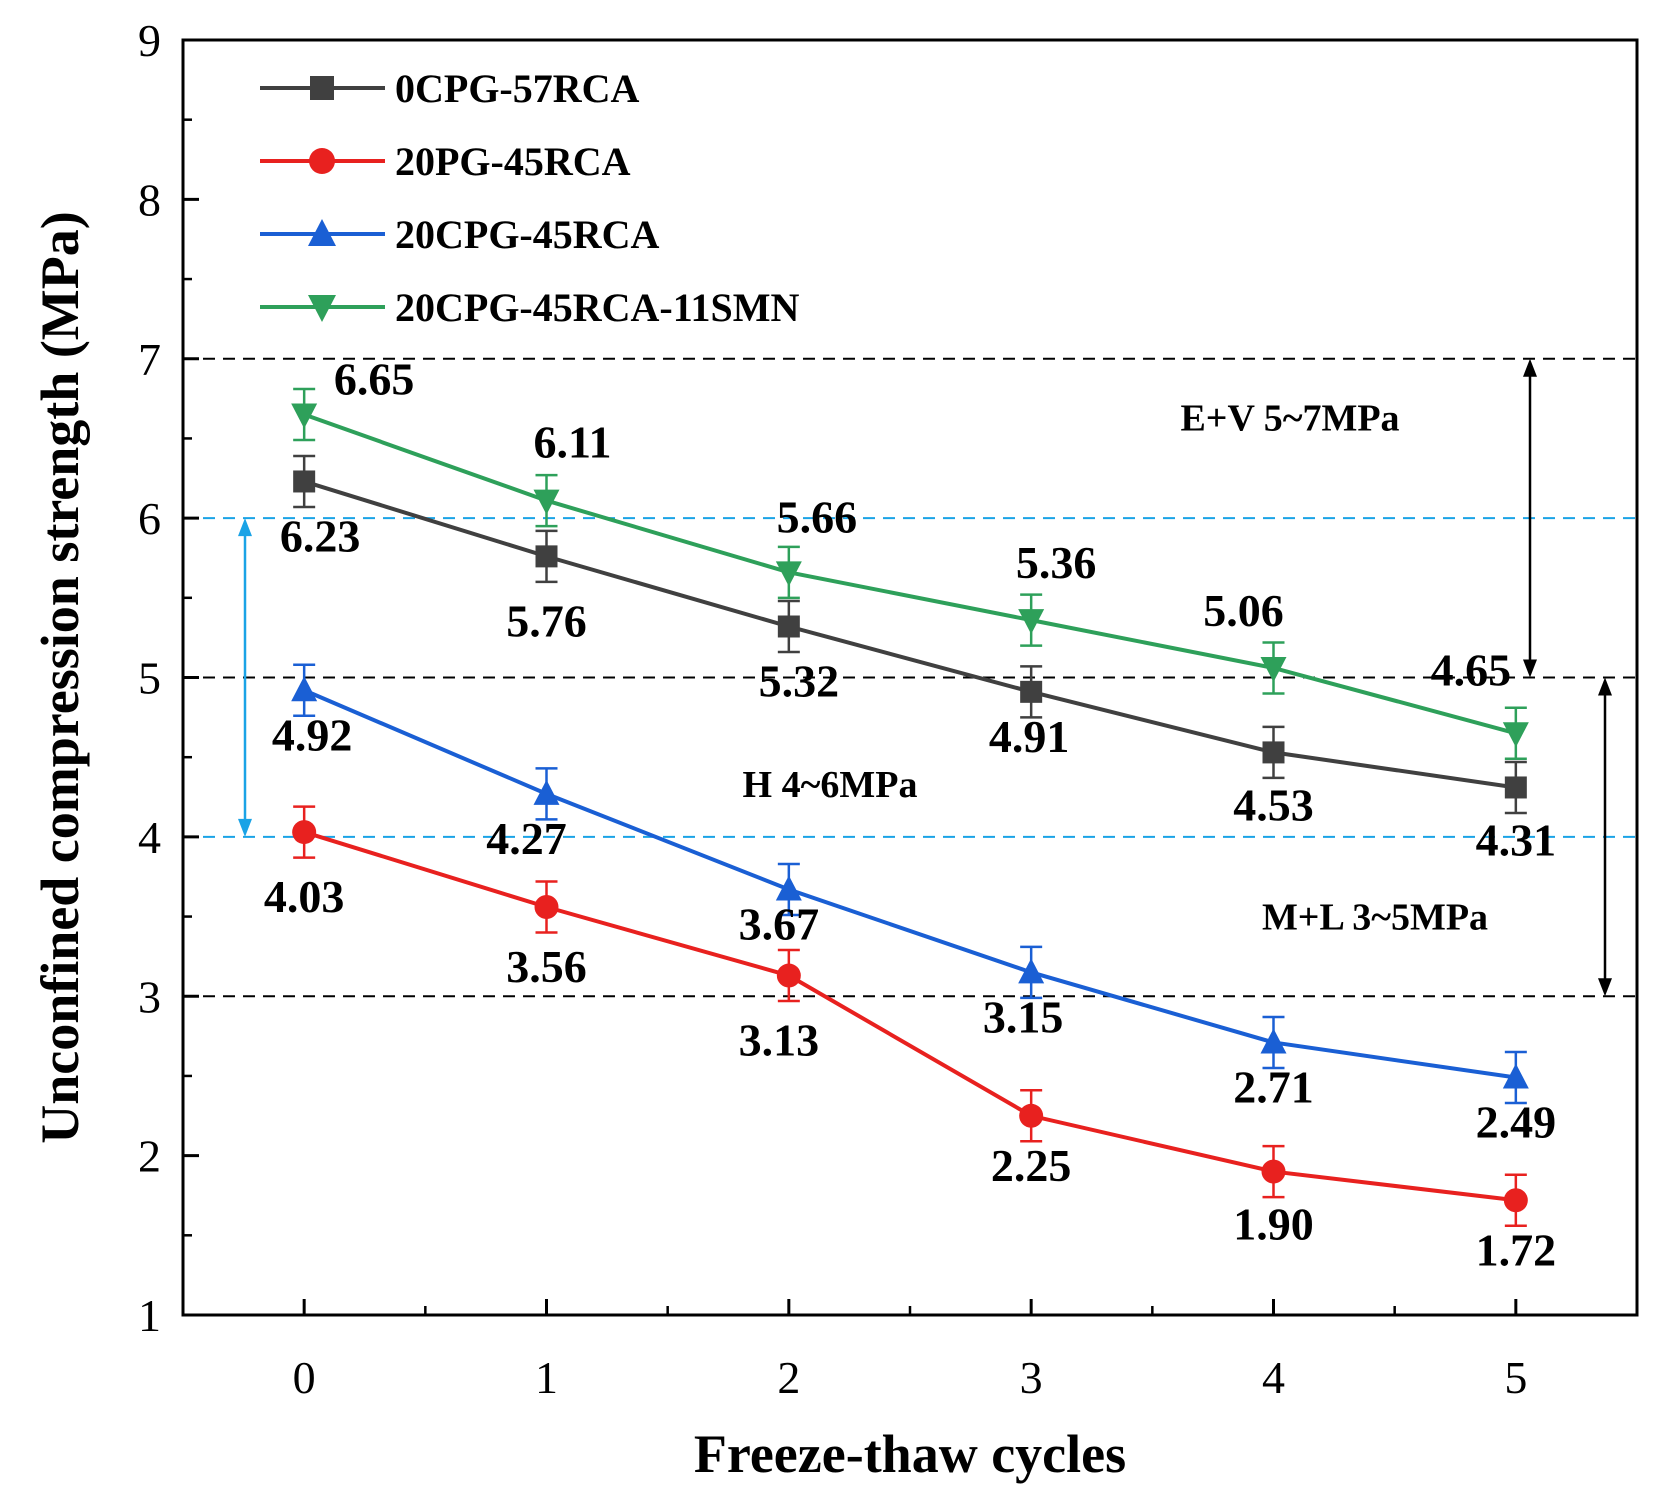 This screenshot has width=1667, height=1492. I want to click on y-tick-label: 7, so click(149, 359).